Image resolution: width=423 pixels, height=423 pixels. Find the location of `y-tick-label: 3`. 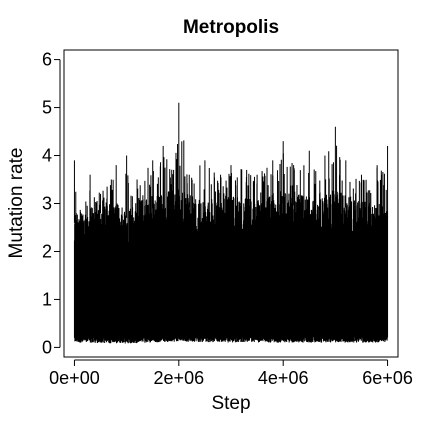

y-tick-label: 3 is located at coordinates (47, 204).